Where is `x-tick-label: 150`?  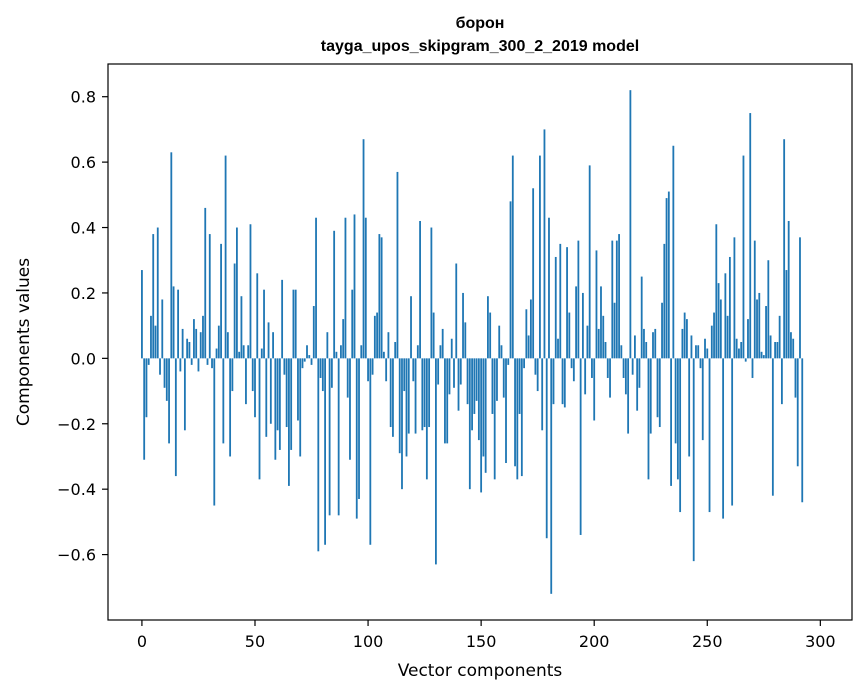
x-tick-label: 150 is located at coordinates (481, 641).